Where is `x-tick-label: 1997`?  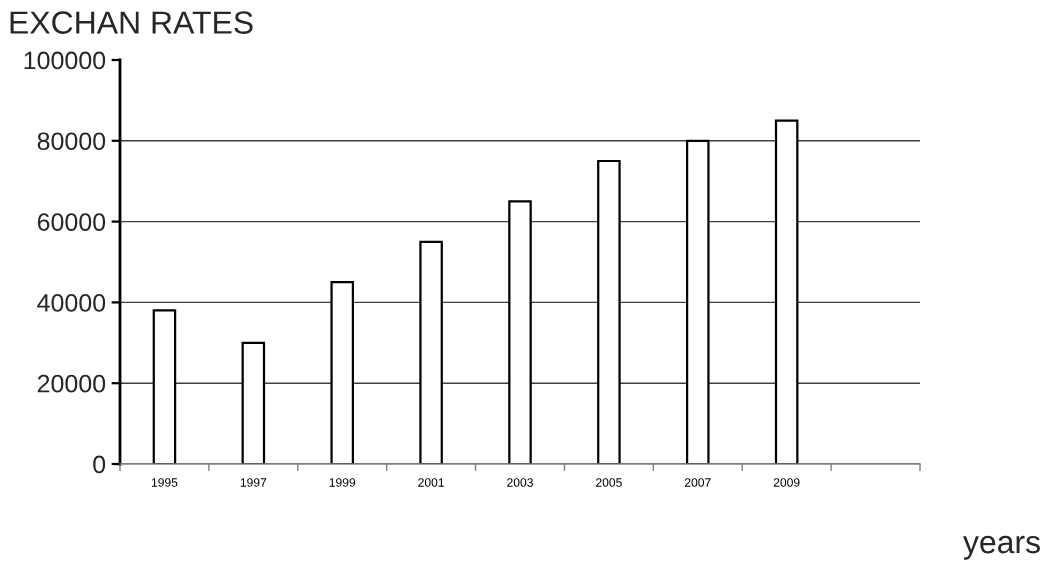 x-tick-label: 1997 is located at coordinates (253, 482).